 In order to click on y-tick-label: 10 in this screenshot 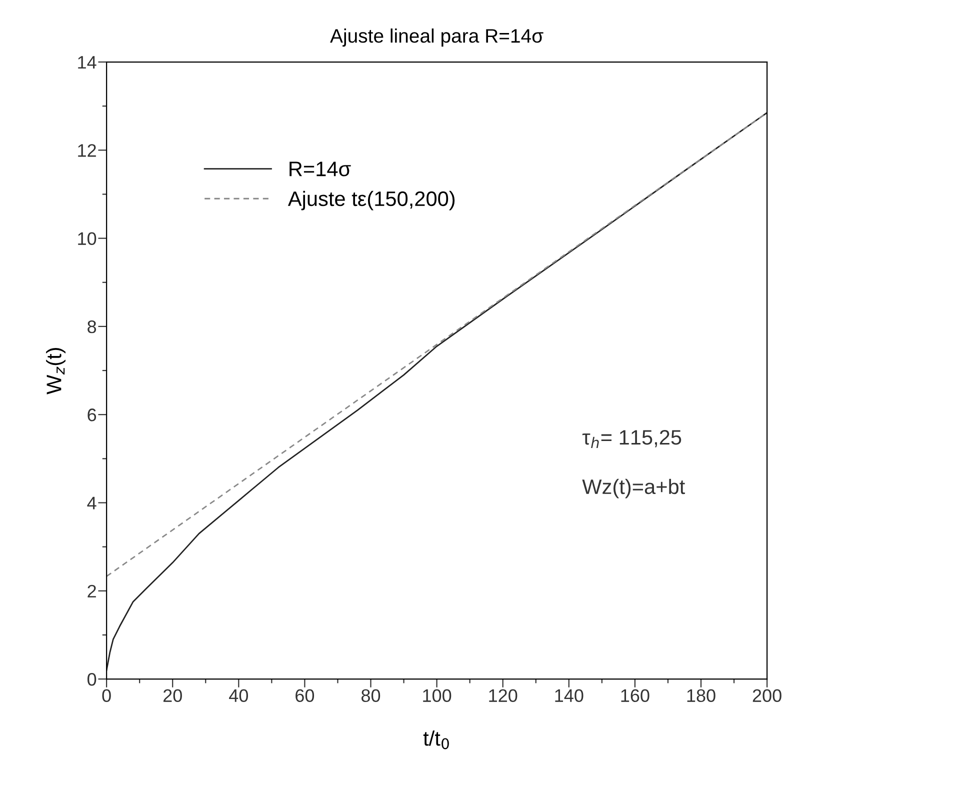, I will do `click(87, 239)`.